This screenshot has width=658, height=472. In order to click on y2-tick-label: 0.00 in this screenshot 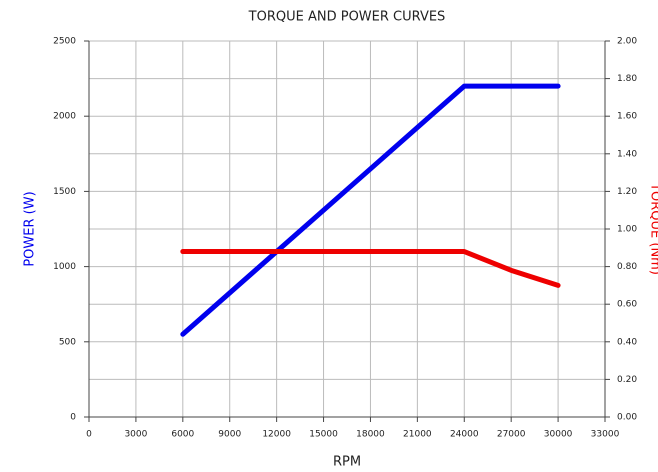, I will do `click(627, 418)`.